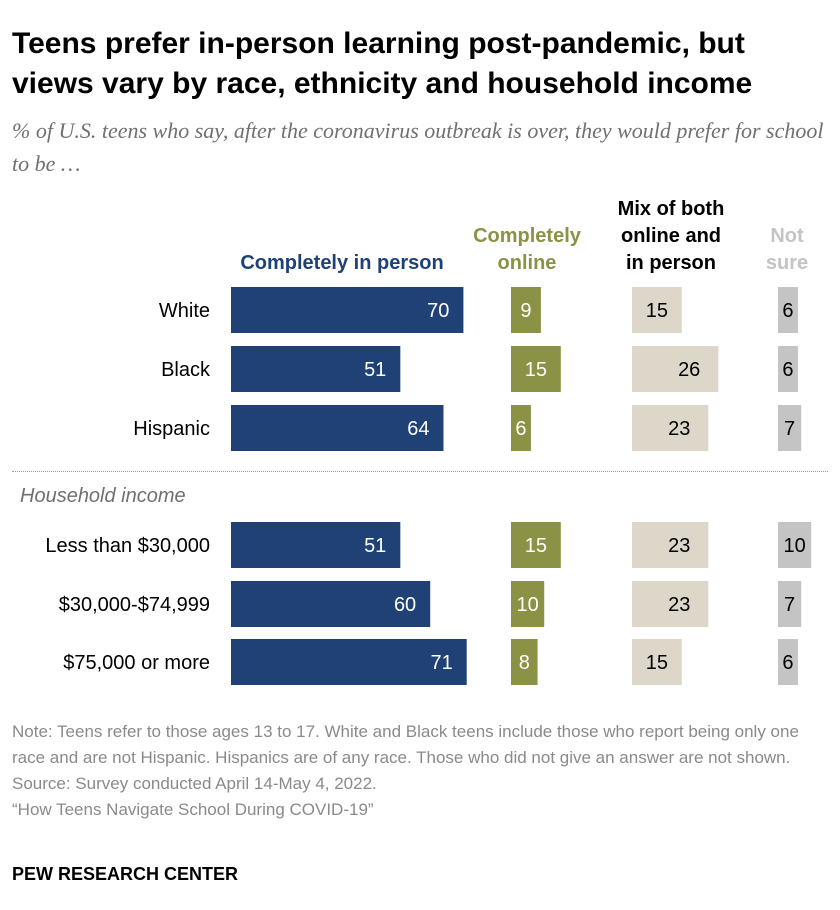 The width and height of the screenshot is (840, 910). I want to click on group-divider, so click(420, 471).